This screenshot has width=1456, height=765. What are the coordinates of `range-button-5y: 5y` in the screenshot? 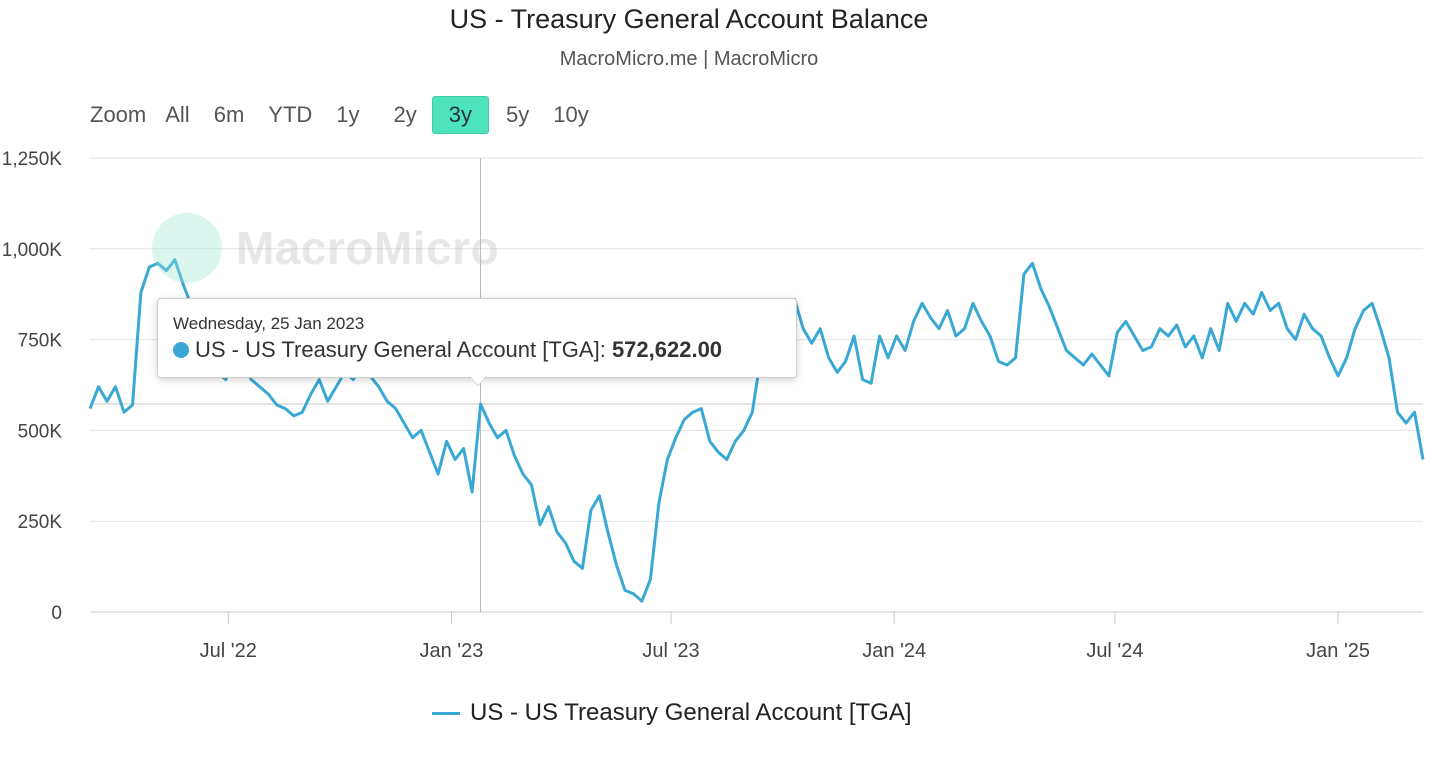 It's located at (518, 114).